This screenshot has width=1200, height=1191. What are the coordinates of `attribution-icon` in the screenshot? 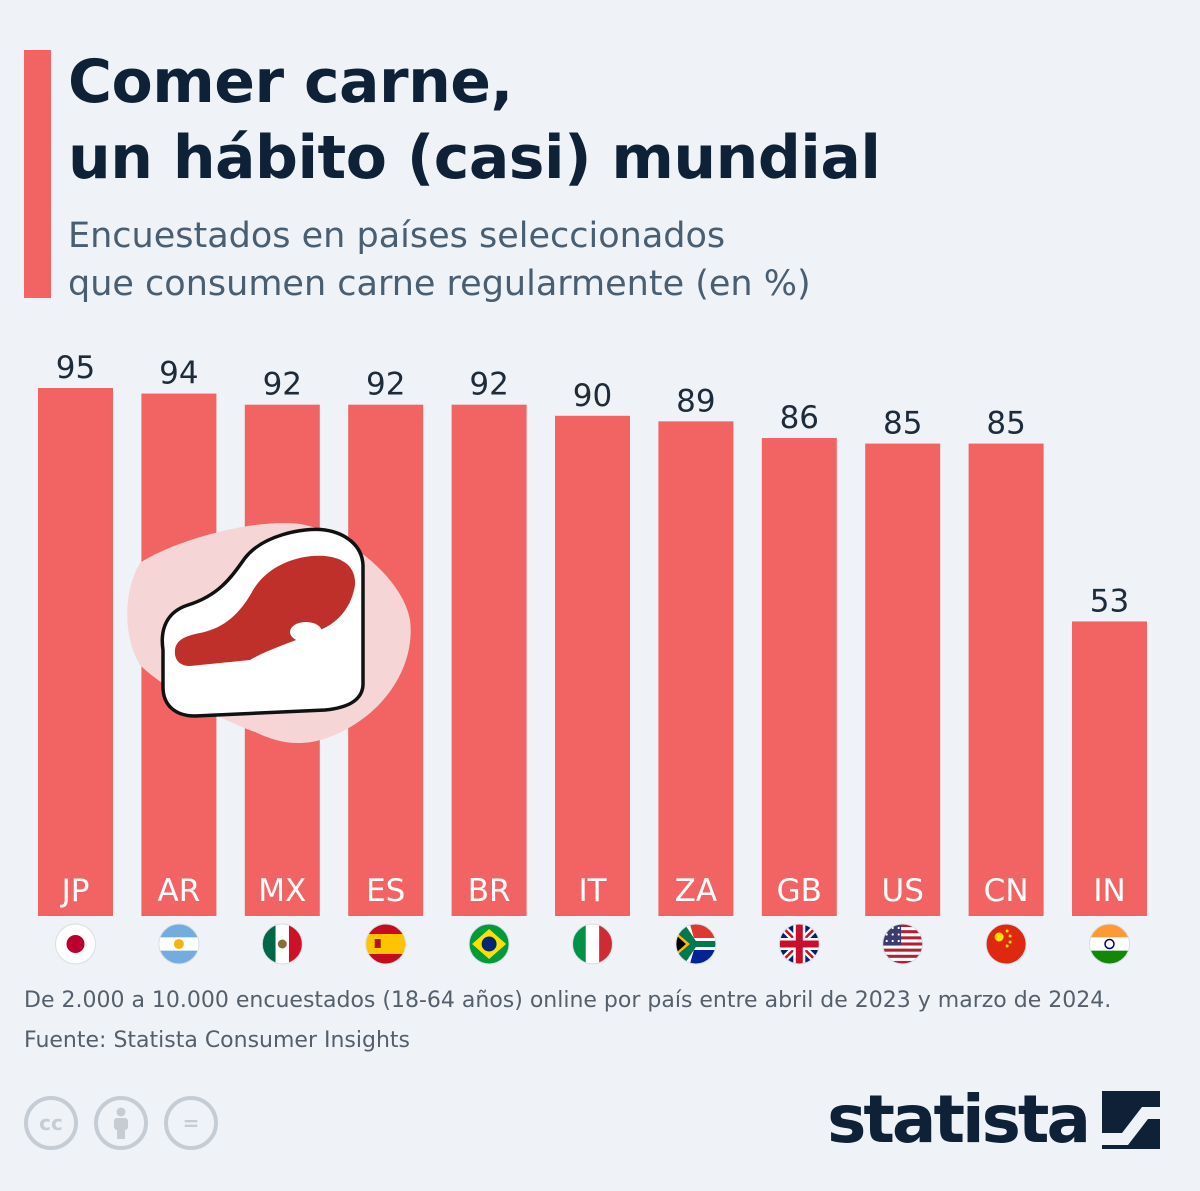 It's located at (121, 1123).